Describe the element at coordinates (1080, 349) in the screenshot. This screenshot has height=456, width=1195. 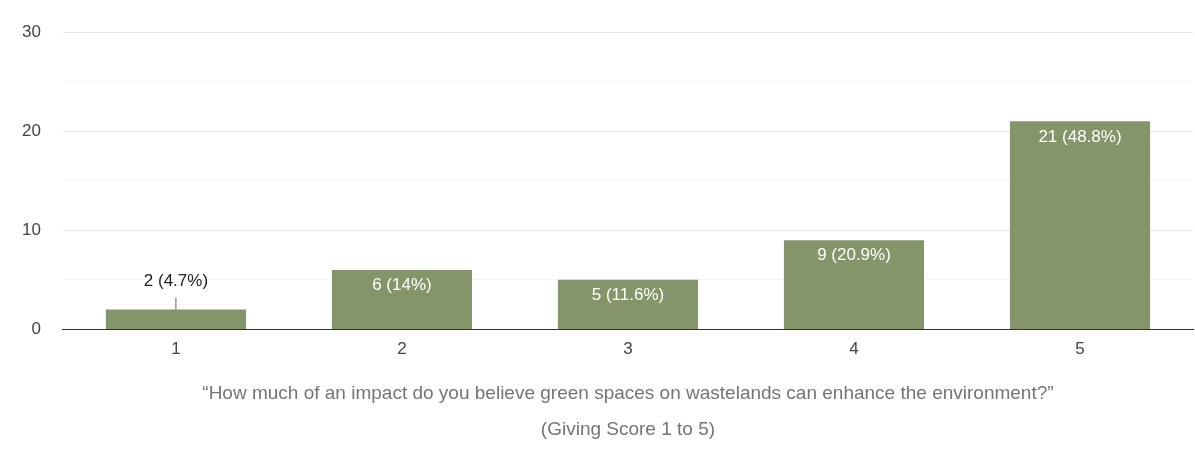
I see `x-tick-label: 5` at that location.